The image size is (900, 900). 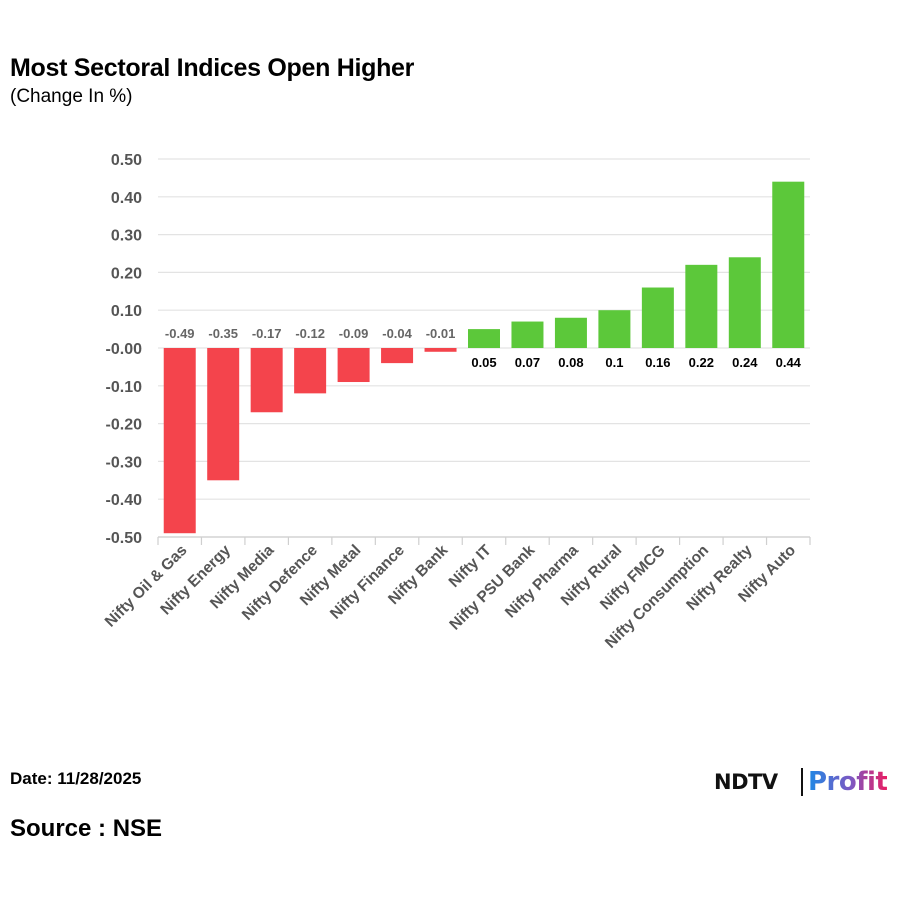 I want to click on y-tick-label: -0.40, so click(x=124, y=500).